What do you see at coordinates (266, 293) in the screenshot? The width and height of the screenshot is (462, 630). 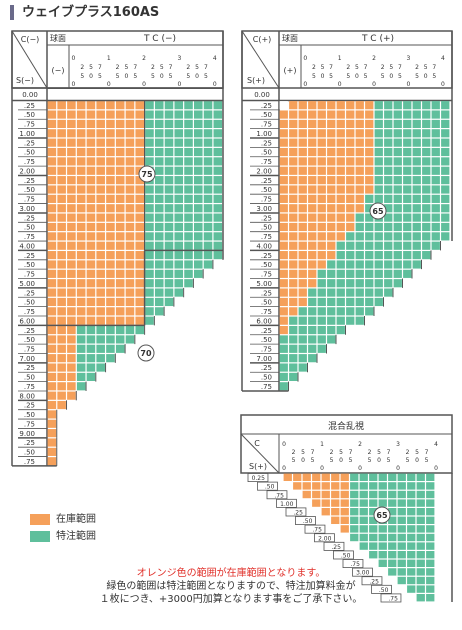 I see `plus-s-row-20: .25` at bounding box center [266, 293].